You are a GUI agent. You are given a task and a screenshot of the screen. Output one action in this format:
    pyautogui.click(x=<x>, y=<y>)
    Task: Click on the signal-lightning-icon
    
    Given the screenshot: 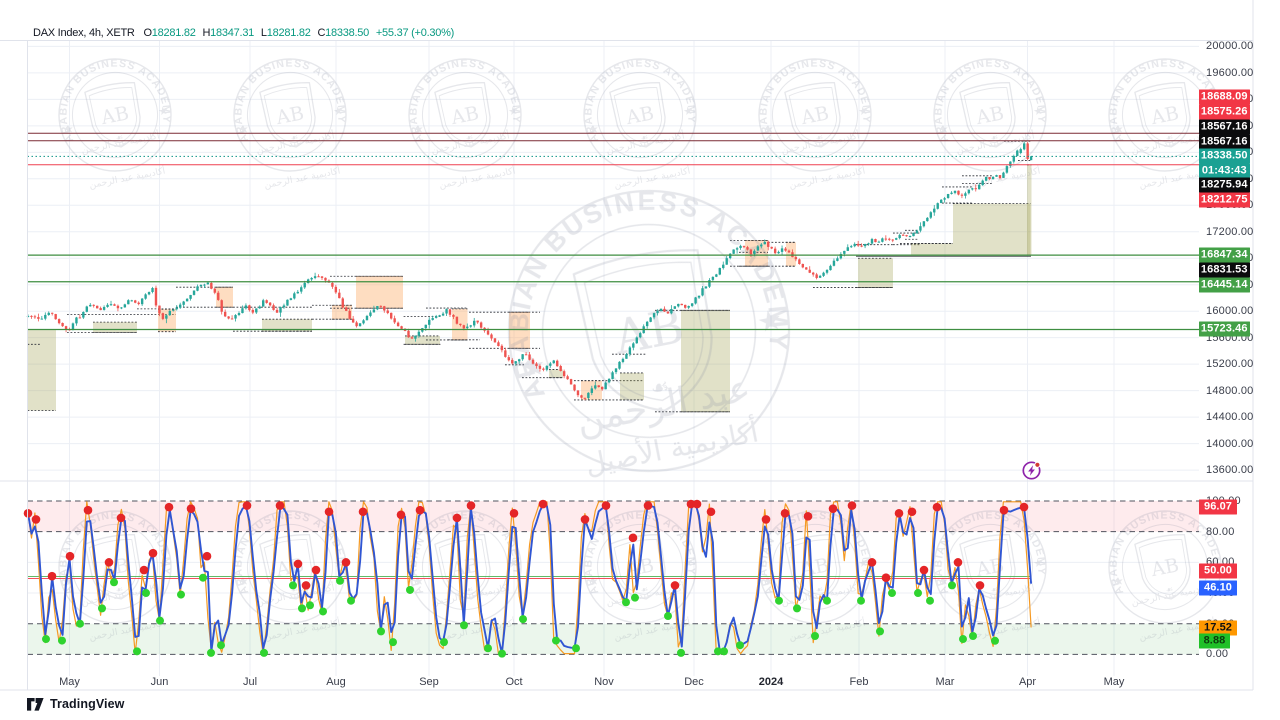 What is the action you would take?
    pyautogui.click(x=1031, y=470)
    